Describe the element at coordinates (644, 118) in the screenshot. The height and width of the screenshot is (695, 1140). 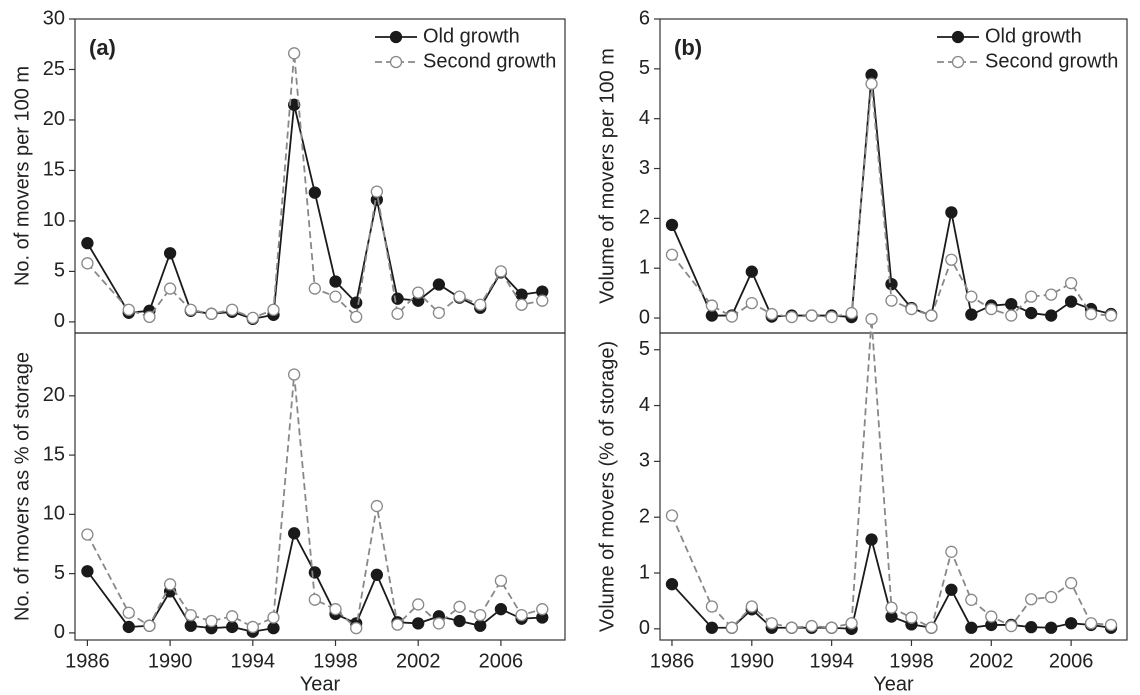
I see `y-tick-label: 4` at that location.